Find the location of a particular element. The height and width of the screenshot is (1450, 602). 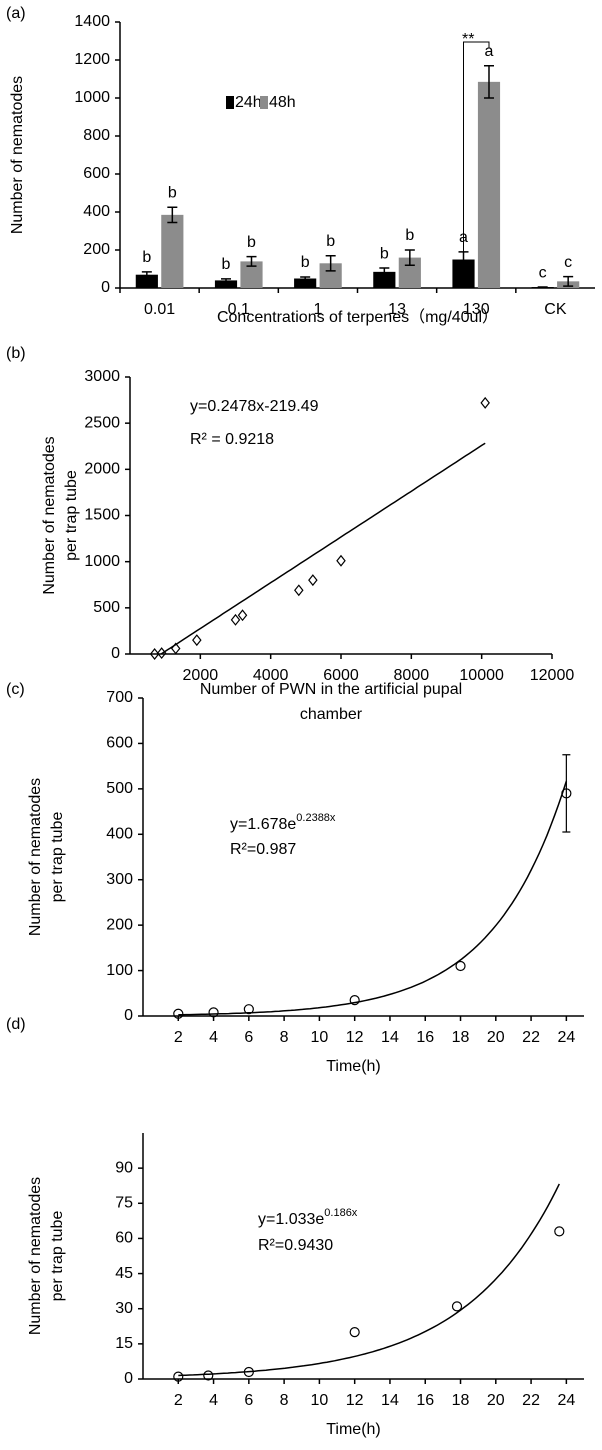

fit-curve is located at coordinates (369, 1280).